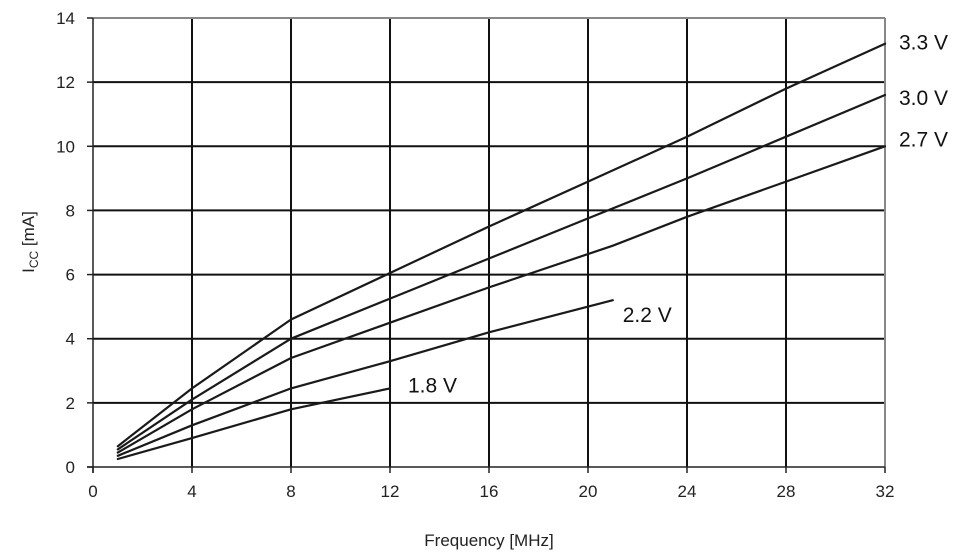  I want to click on x-tick-label: 16, so click(489, 491).